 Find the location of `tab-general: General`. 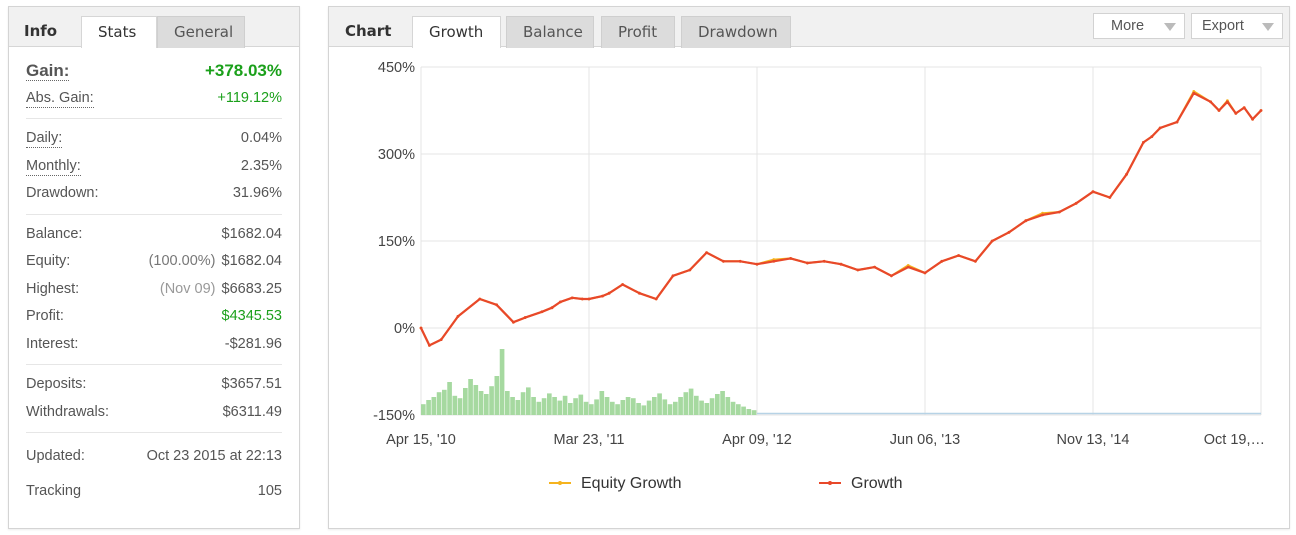

tab-general: General is located at coordinates (201, 32).